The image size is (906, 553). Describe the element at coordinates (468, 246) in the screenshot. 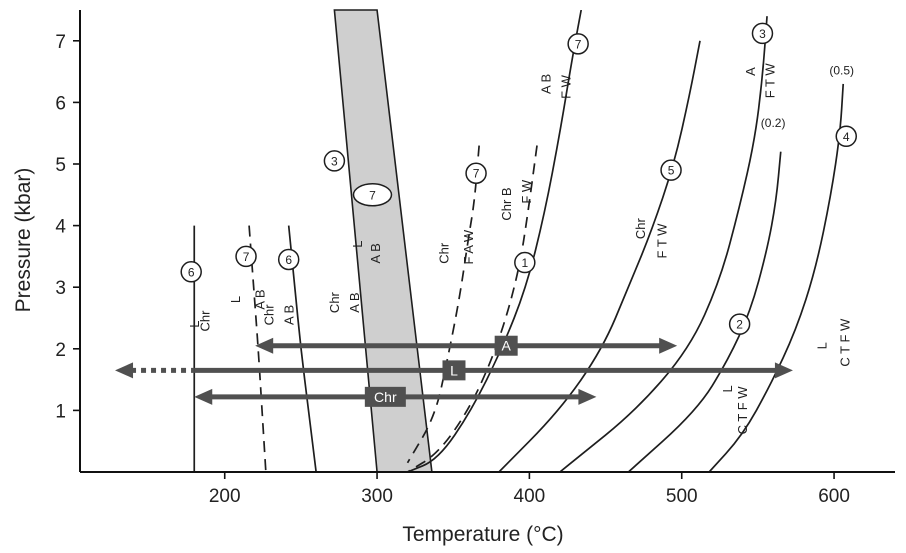

I see `reaction-label: F A W` at that location.